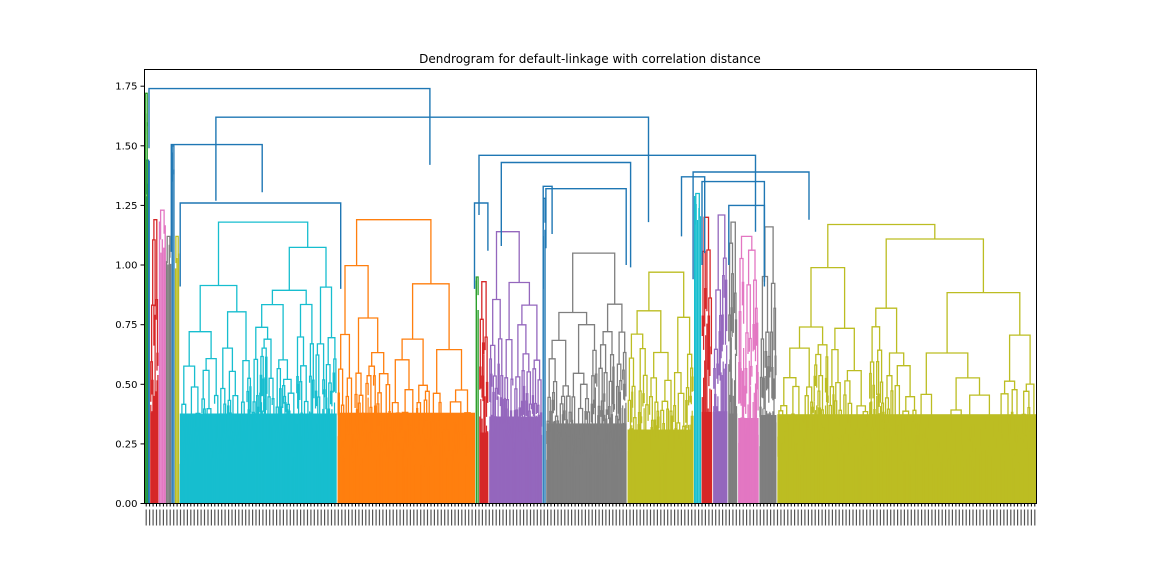 The height and width of the screenshot is (576, 1152). I want to click on y-tick-label: 0.00, so click(126, 504).